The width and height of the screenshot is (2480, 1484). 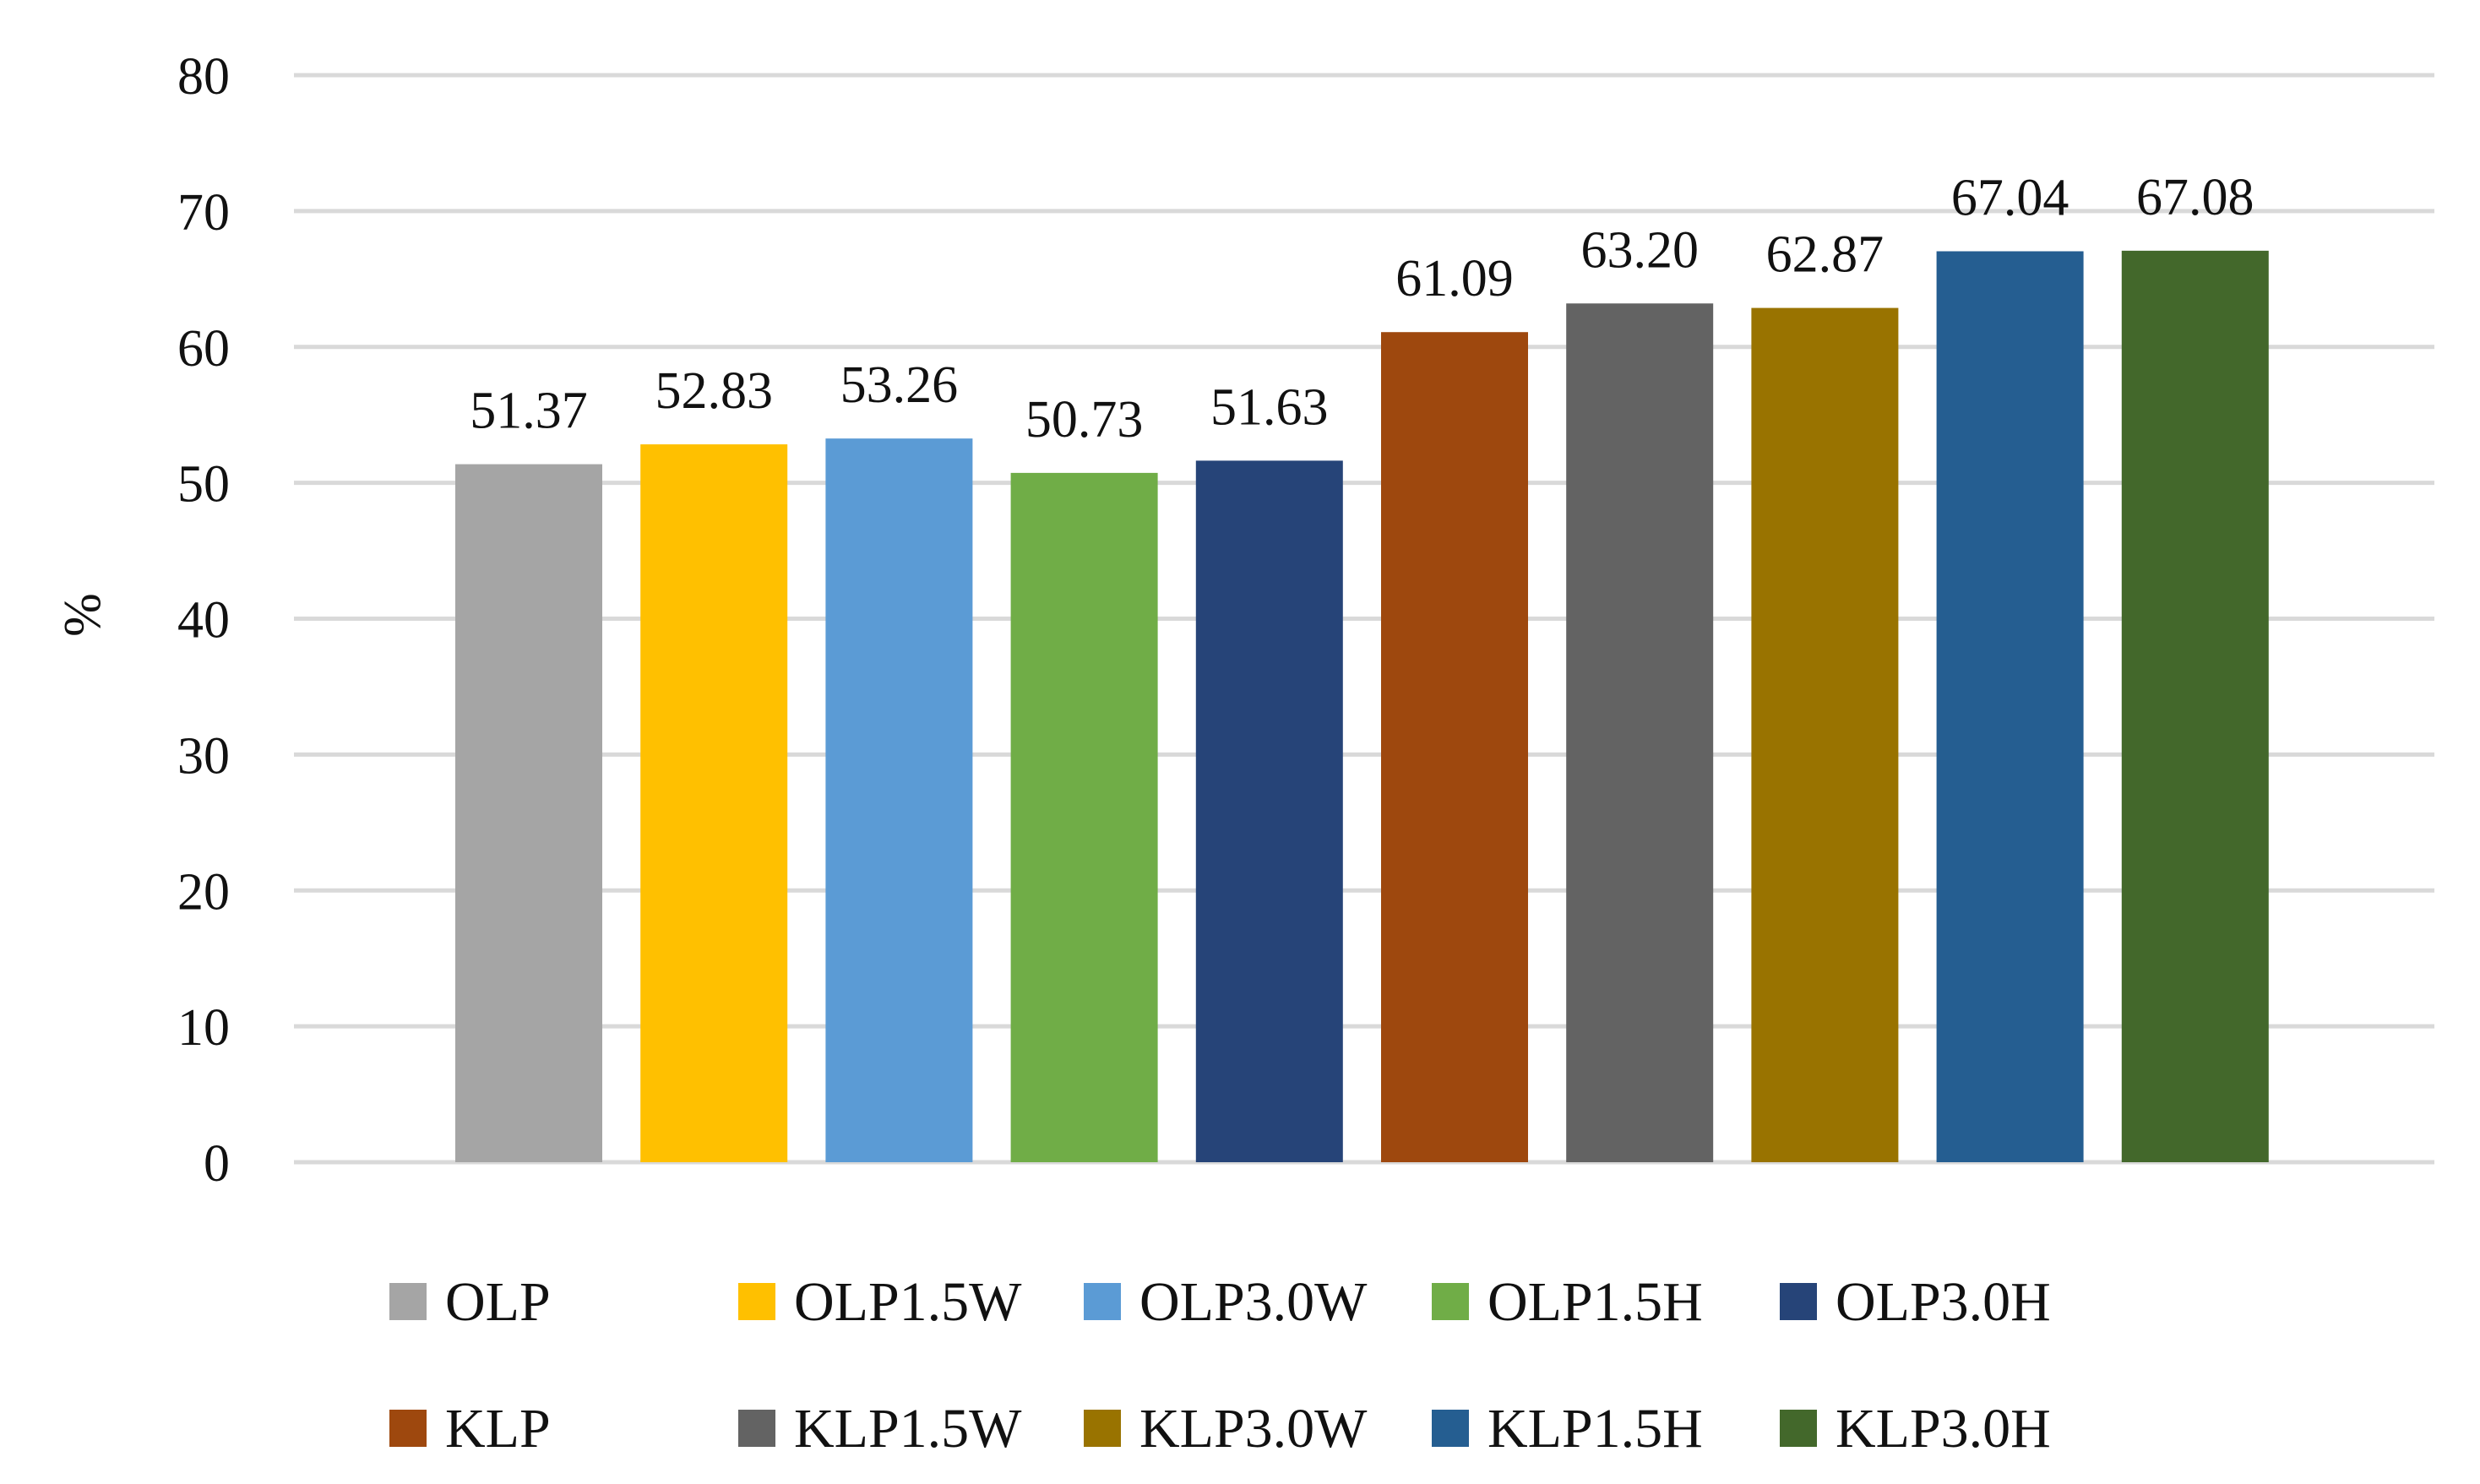 What do you see at coordinates (714, 803) in the screenshot?
I see `bar-olp1-5w` at bounding box center [714, 803].